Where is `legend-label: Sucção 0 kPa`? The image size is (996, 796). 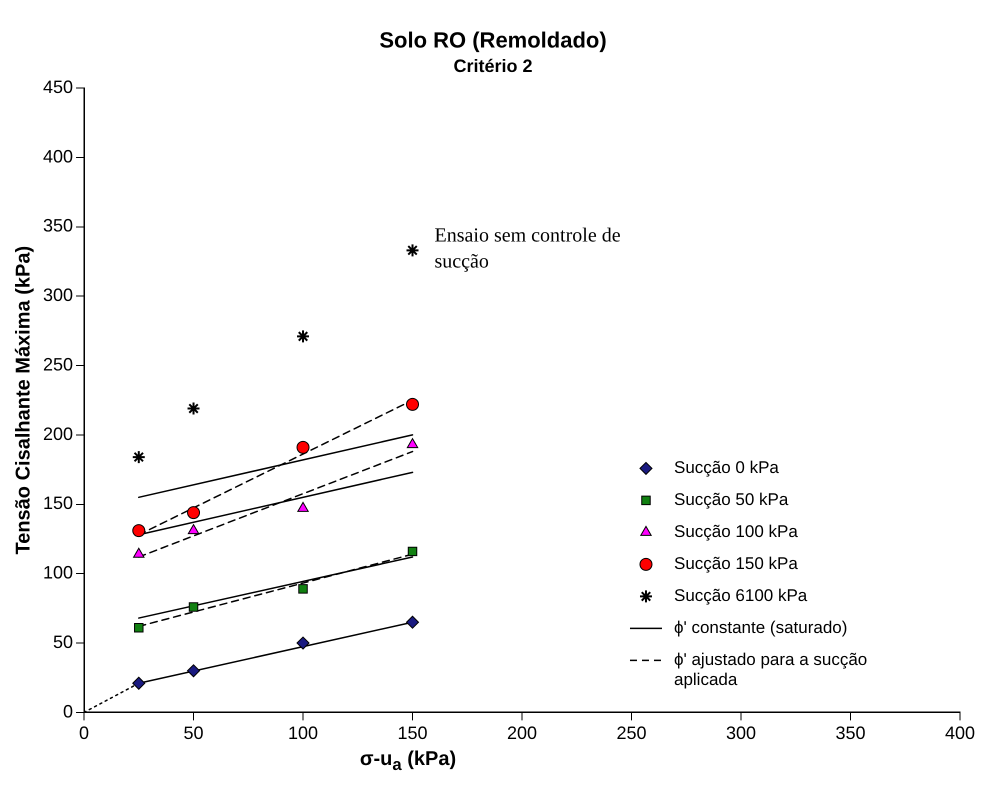 legend-label: Sucção 0 kPa is located at coordinates (727, 468).